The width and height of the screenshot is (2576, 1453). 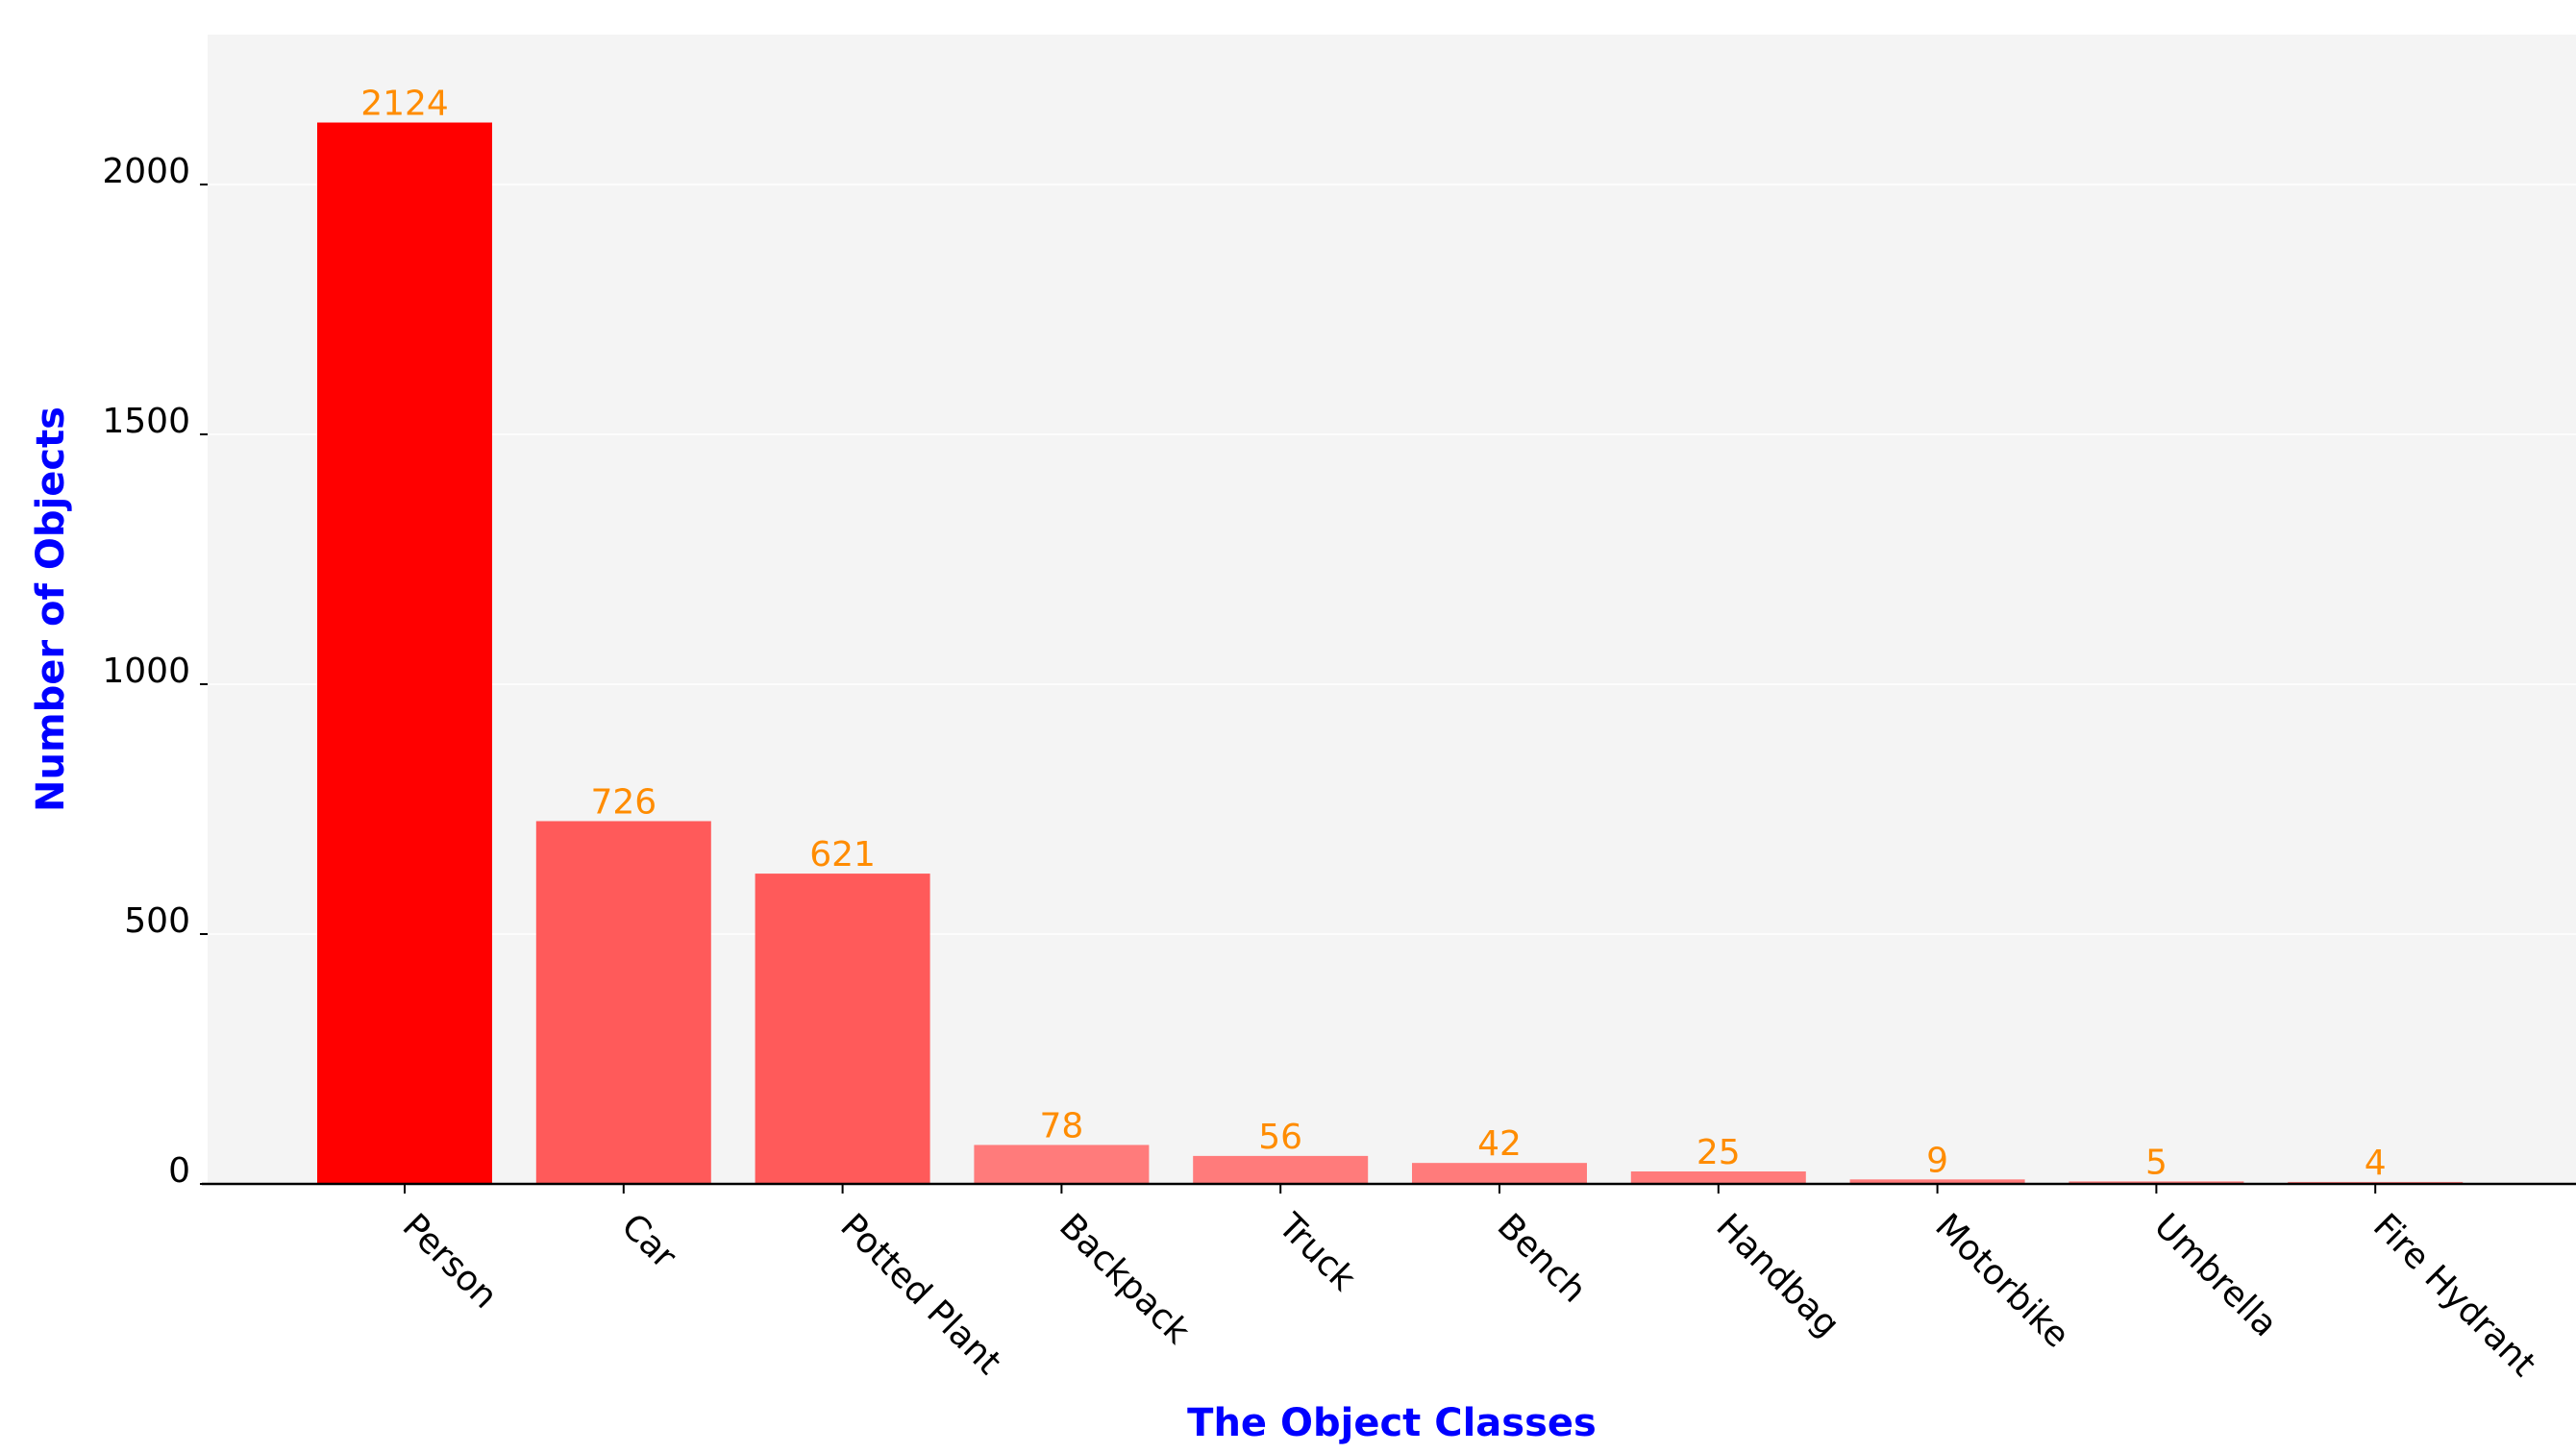 I want to click on bar-value-label: 9, so click(x=1937, y=1160).